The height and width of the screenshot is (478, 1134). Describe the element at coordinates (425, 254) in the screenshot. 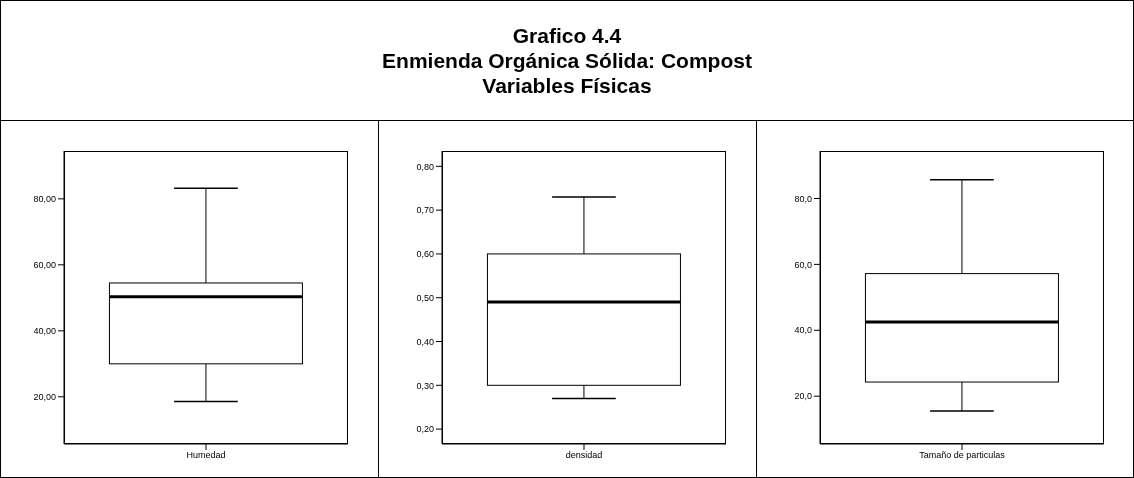

I see `y-tick-label: 0,60` at that location.